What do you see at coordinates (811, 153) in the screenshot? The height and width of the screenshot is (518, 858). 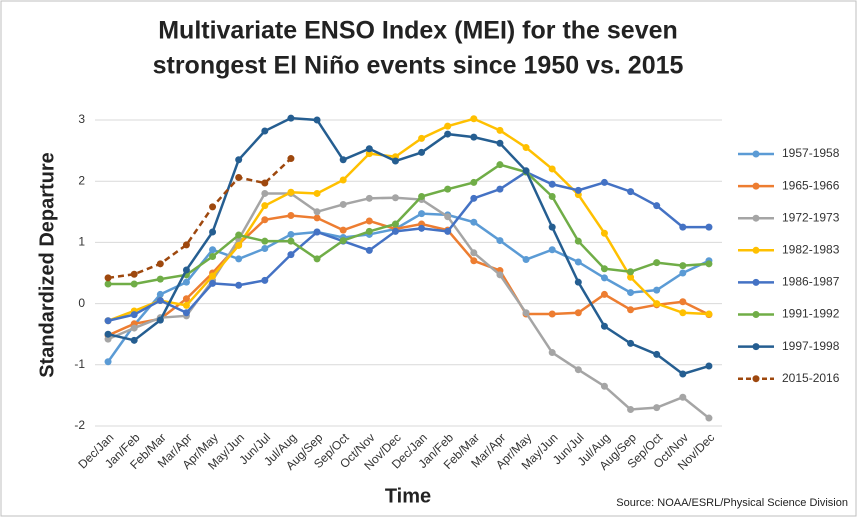 I see `legend-label: 1957-1958` at bounding box center [811, 153].